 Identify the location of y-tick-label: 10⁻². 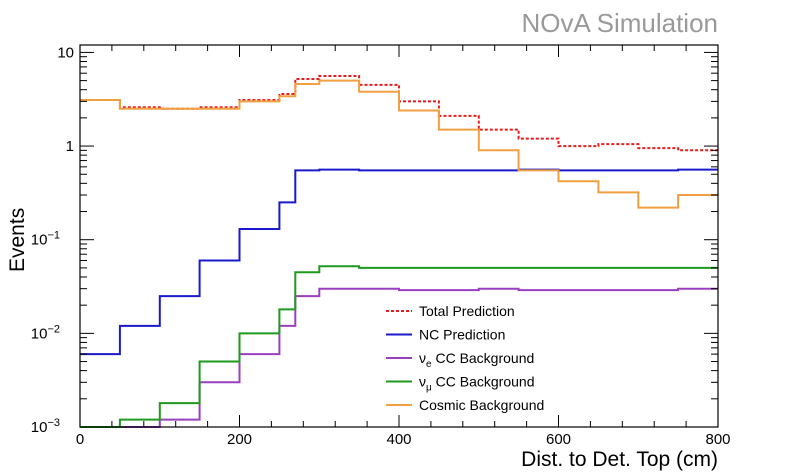
(45, 332).